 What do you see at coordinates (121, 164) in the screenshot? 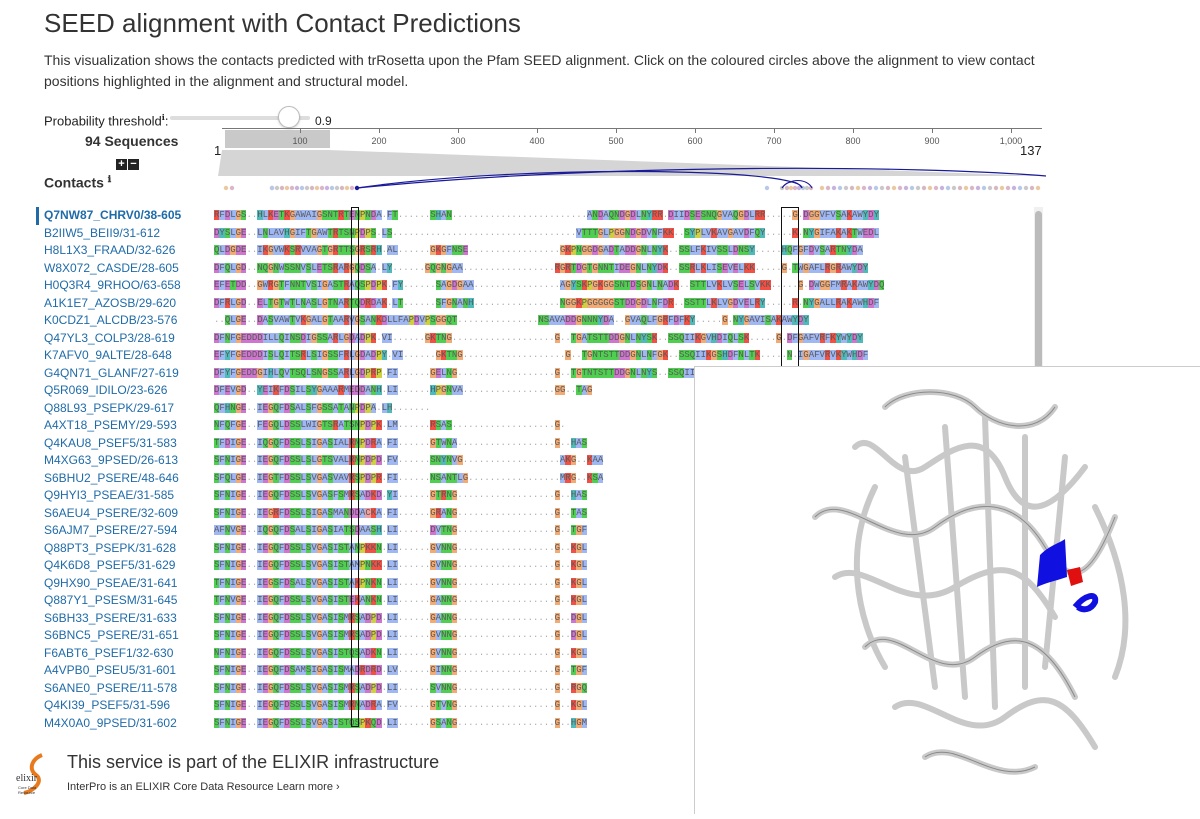
I see `zoom-in-button: +` at bounding box center [121, 164].